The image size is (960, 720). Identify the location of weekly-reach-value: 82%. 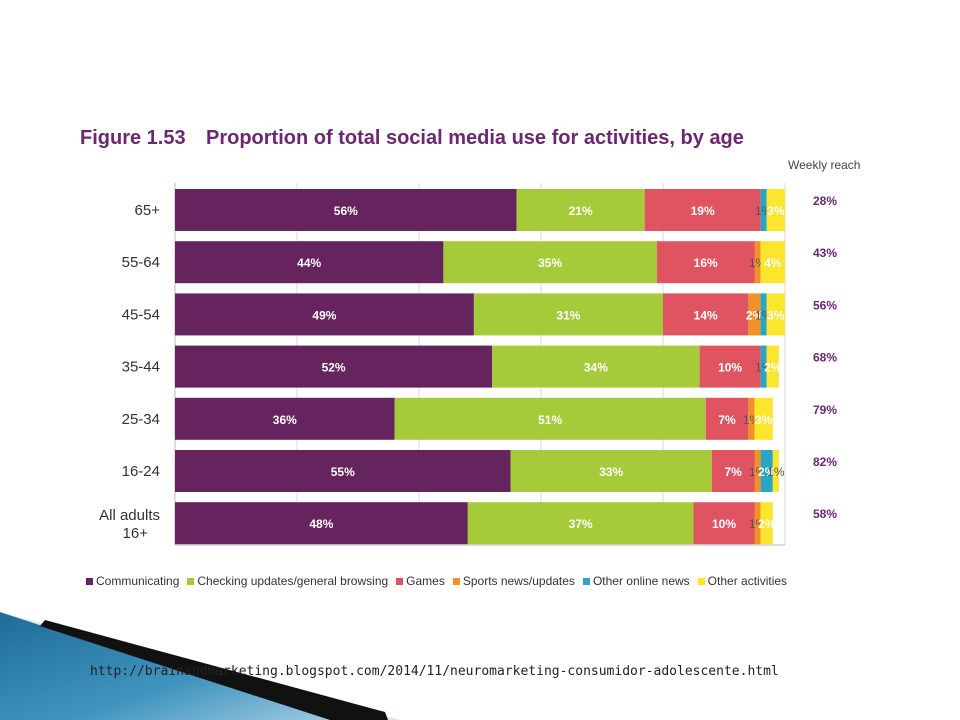
(825, 462).